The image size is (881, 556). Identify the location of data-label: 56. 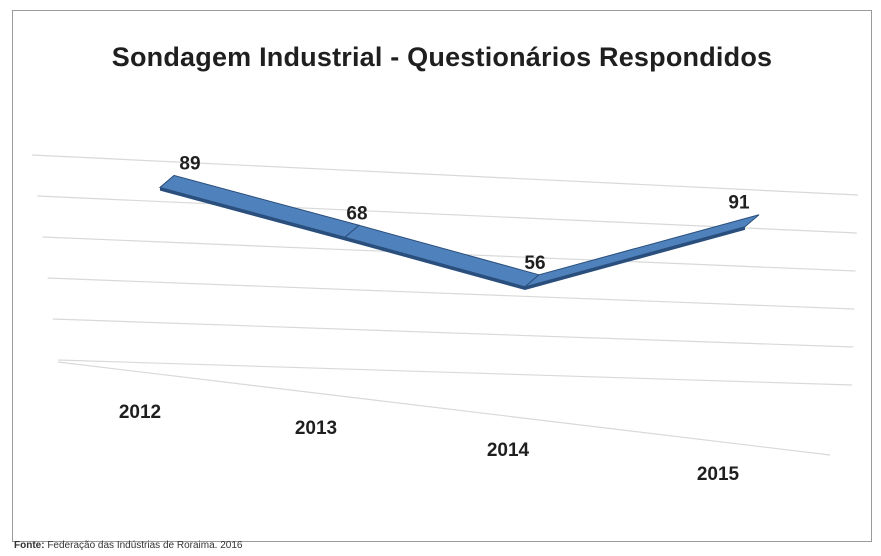
(534, 263).